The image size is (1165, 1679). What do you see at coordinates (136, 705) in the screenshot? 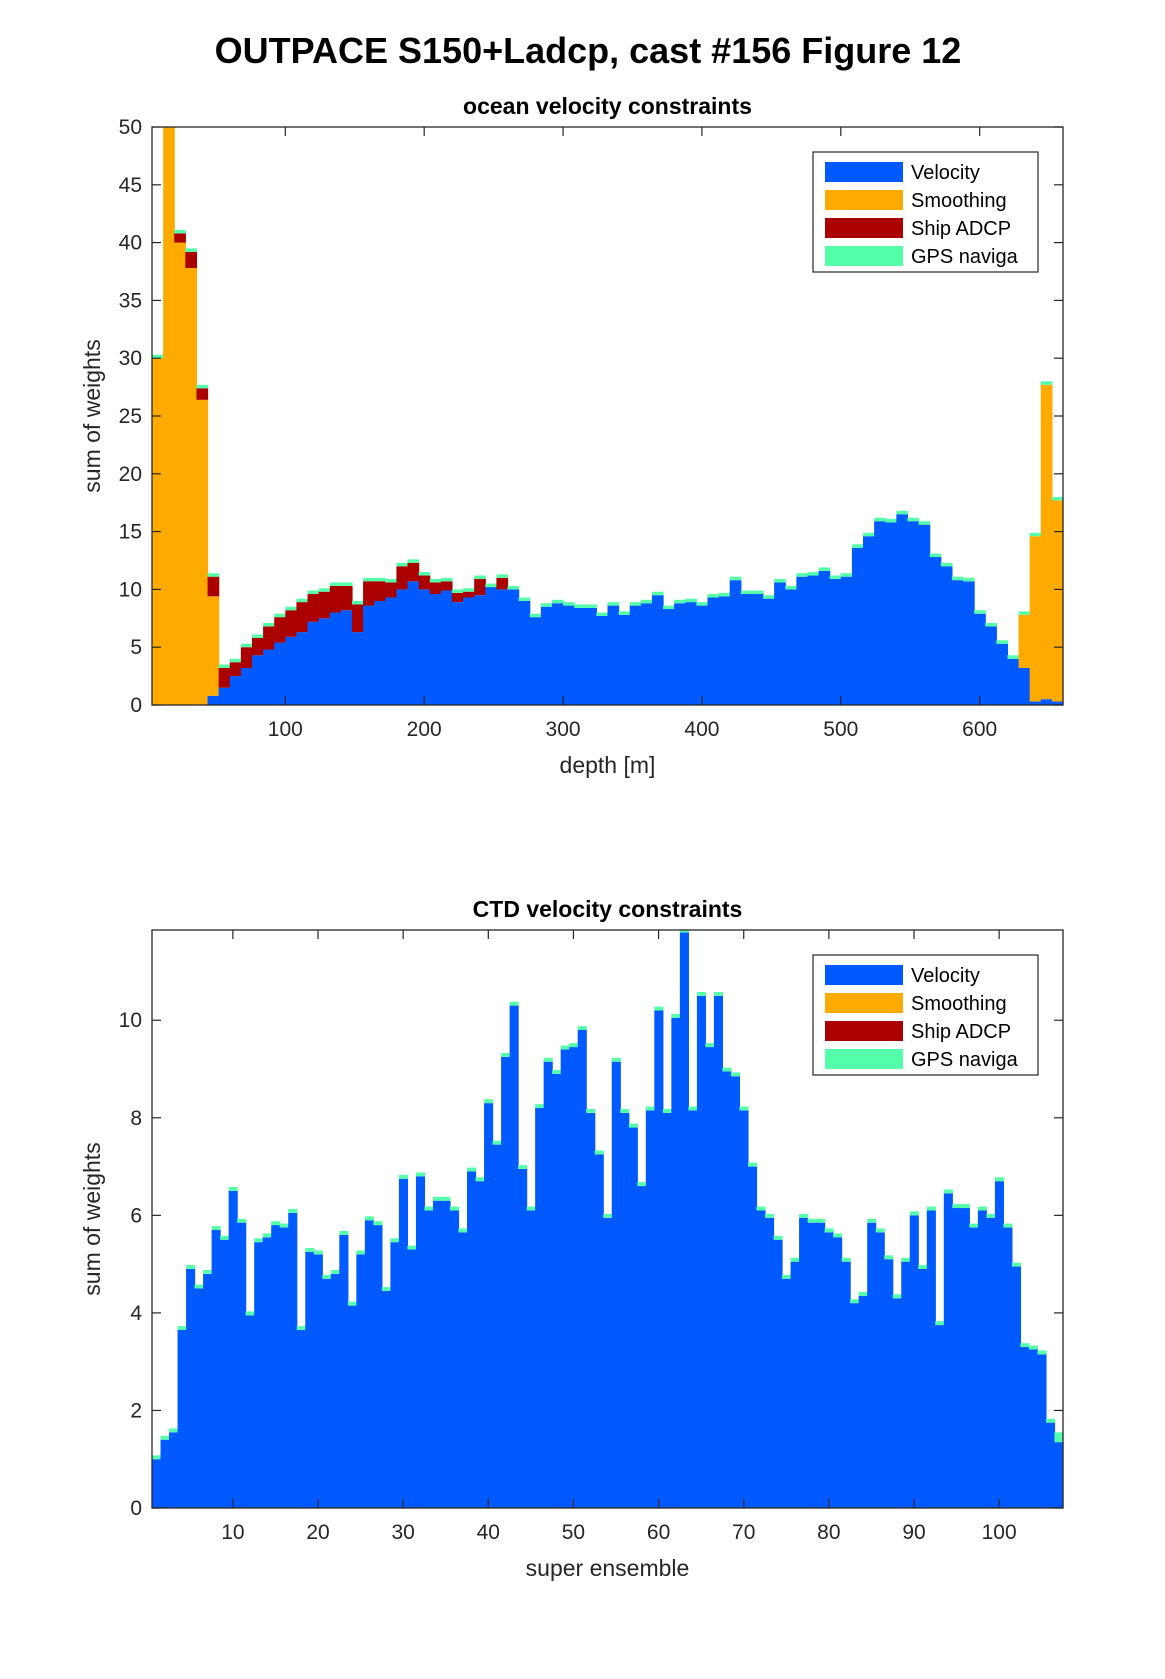
I see `ocean-ytick-label: 0` at bounding box center [136, 705].